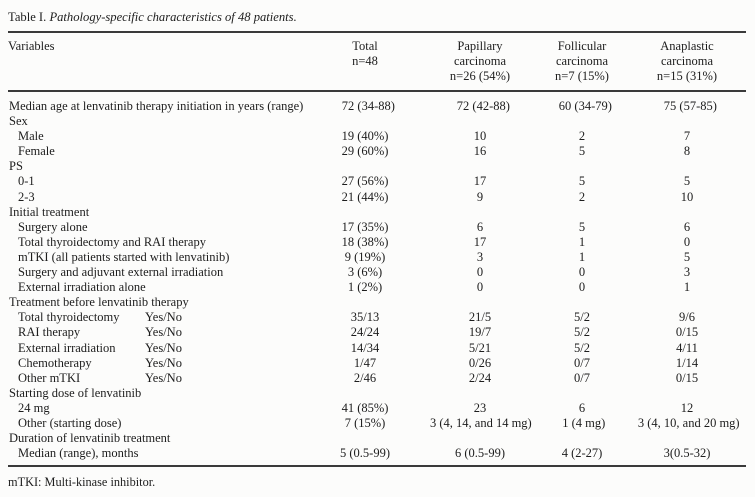  Describe the element at coordinates (689, 423) in the screenshot. I see `cell-anaplastic: 3 (4, 10, and 20 mg)` at that location.